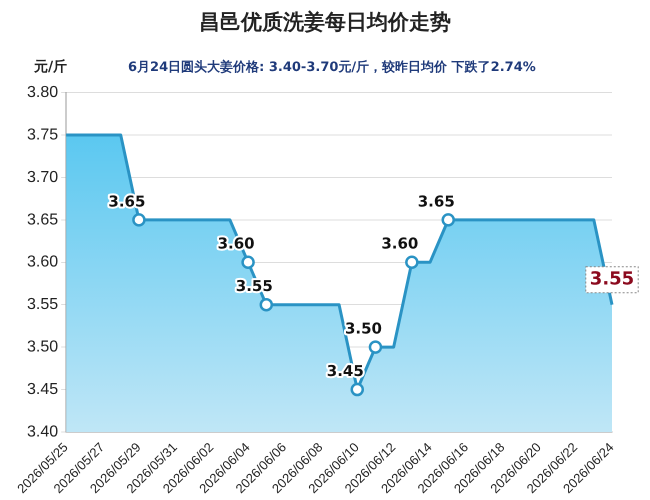  I want to click on y-tick-label: 3.55, so click(42, 305).